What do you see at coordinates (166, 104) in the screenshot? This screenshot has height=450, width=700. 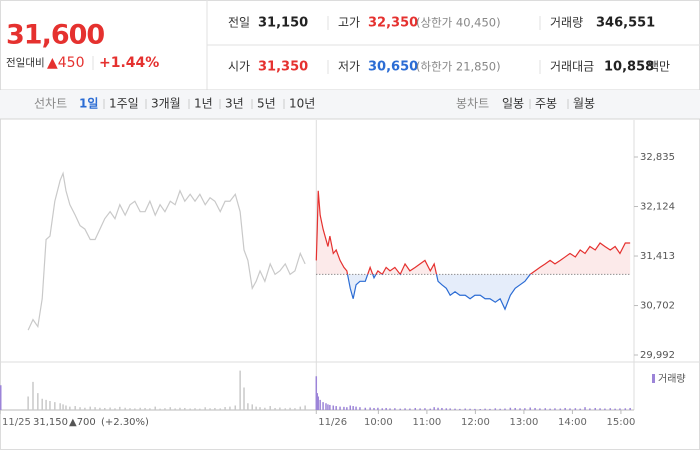 I see `period-tab: 3개월` at bounding box center [166, 104].